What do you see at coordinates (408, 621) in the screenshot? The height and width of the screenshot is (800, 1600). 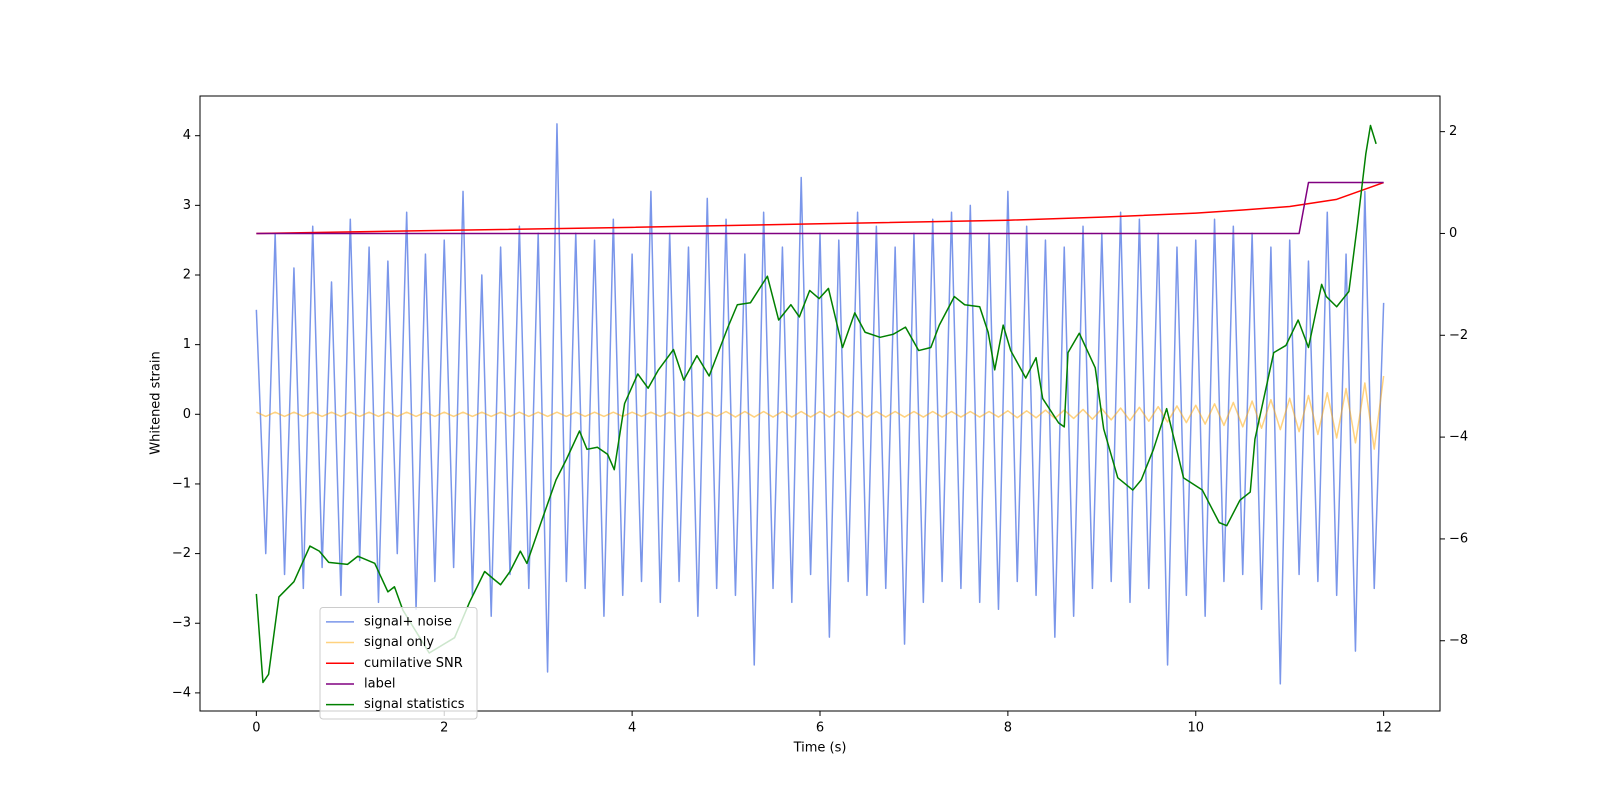 I see `legend-label: signal+ noise` at bounding box center [408, 621].